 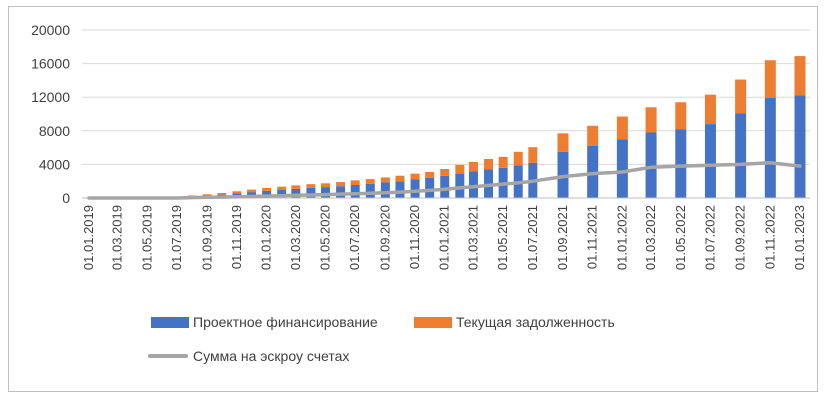 What do you see at coordinates (54, 164) in the screenshot?
I see `y-tick-label: 4000` at bounding box center [54, 164].